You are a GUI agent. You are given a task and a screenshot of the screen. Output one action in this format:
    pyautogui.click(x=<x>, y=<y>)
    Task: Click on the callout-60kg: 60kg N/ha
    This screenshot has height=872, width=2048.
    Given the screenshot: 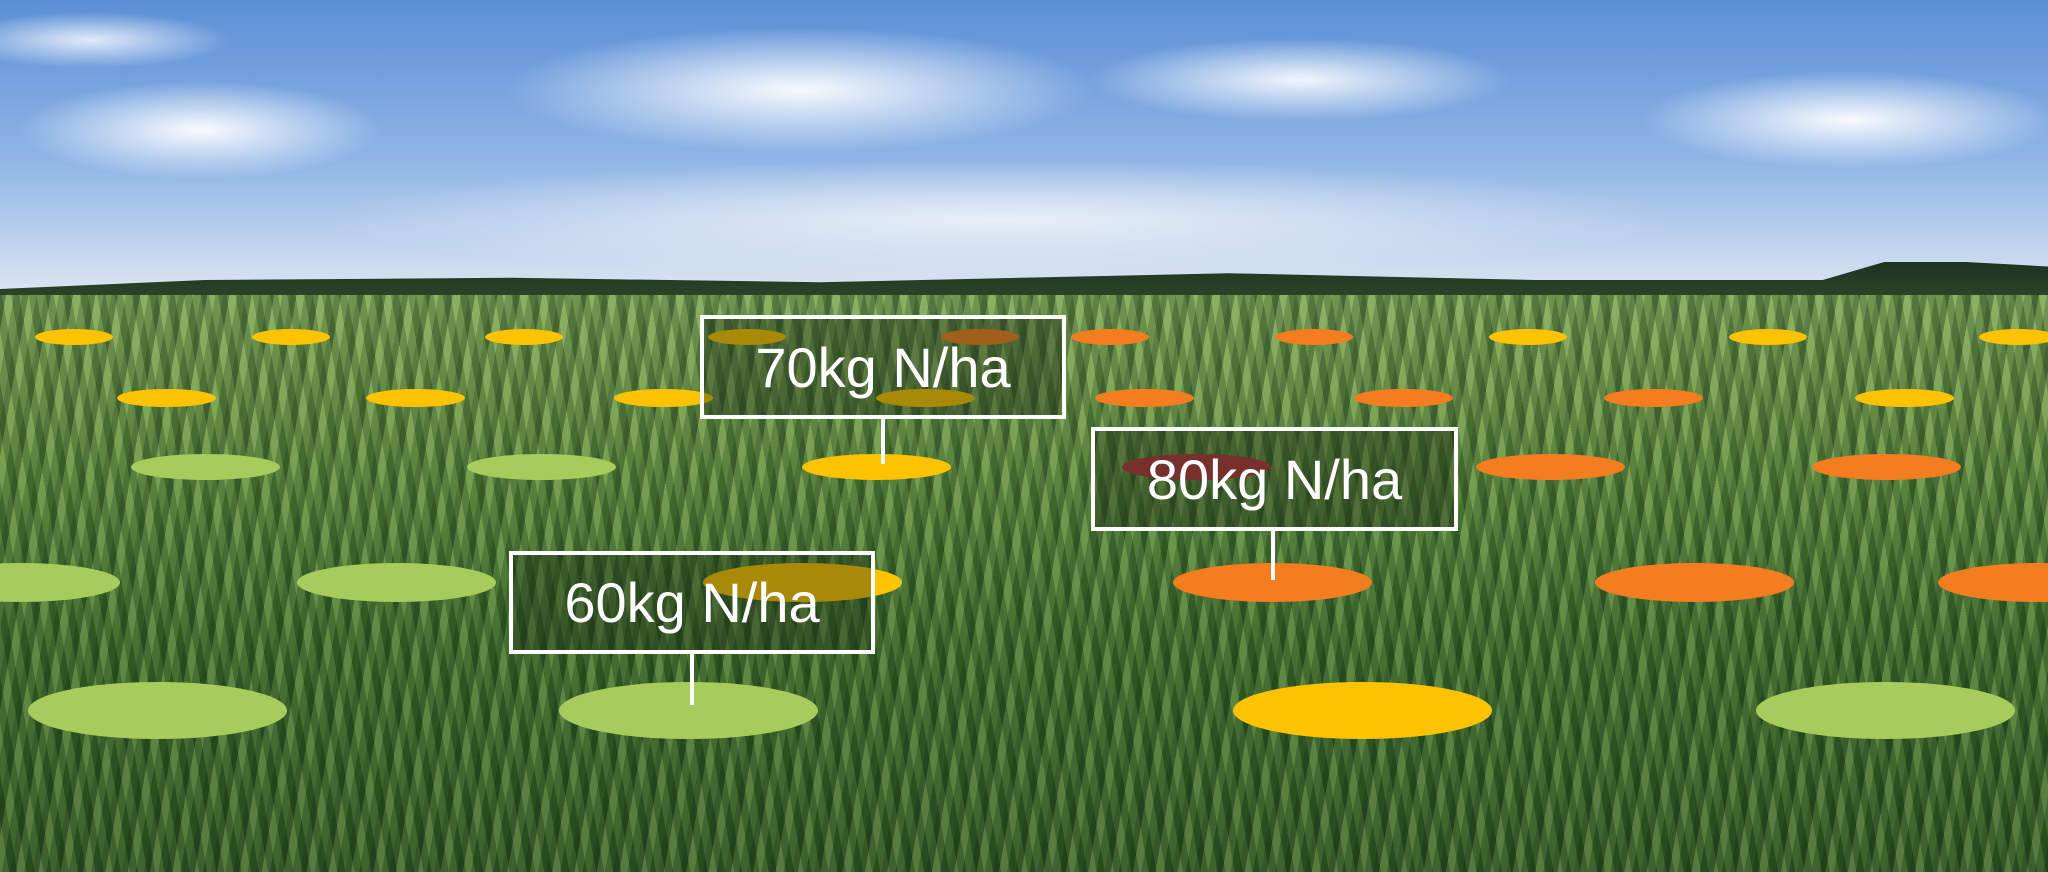 What is the action you would take?
    pyautogui.click(x=692, y=602)
    